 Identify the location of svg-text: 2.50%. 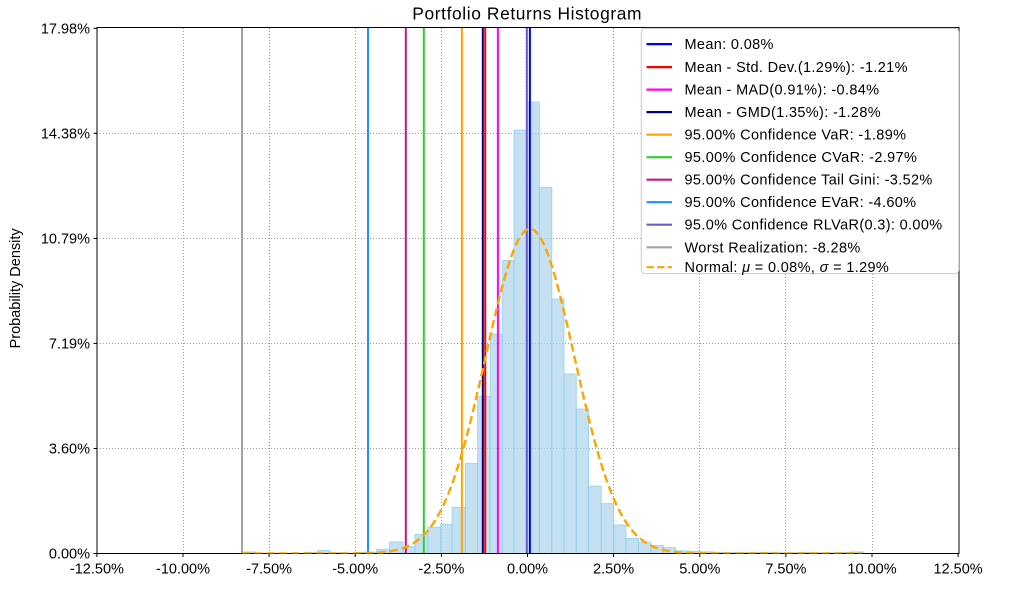
(613, 570).